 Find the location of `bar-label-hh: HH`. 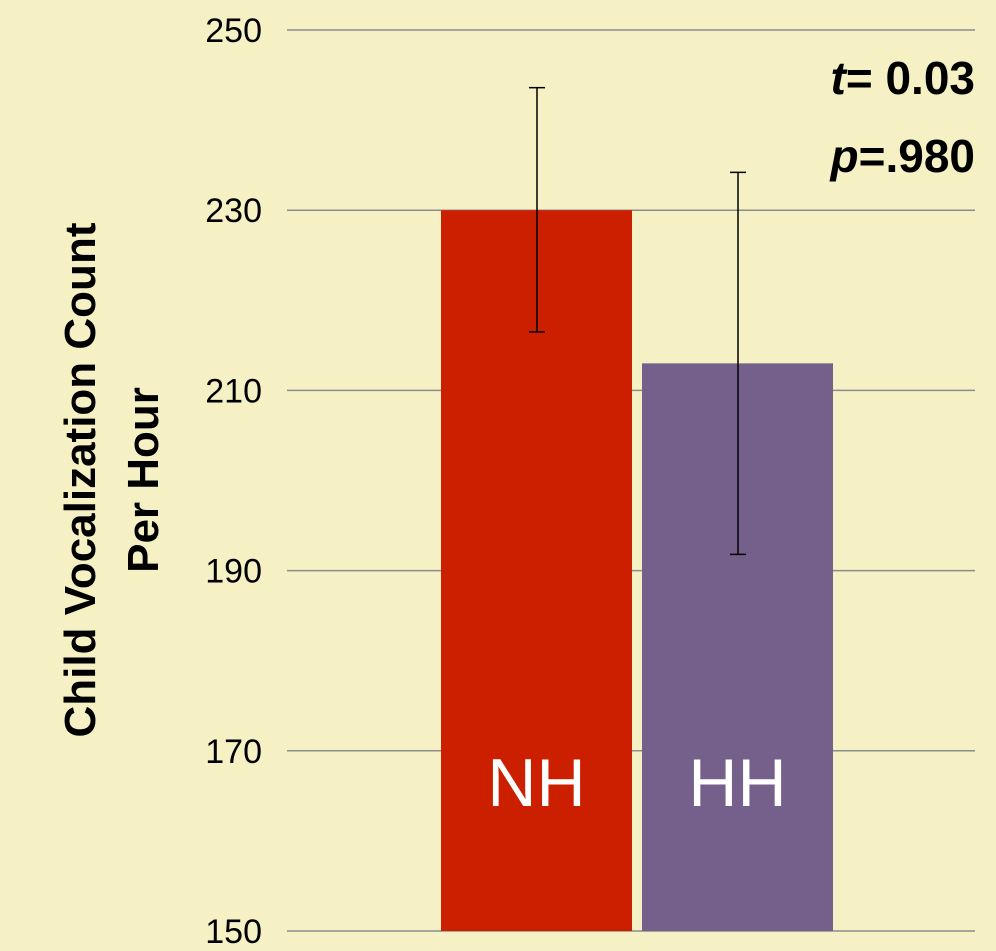

bar-label-hh: HH is located at coordinates (737, 783).